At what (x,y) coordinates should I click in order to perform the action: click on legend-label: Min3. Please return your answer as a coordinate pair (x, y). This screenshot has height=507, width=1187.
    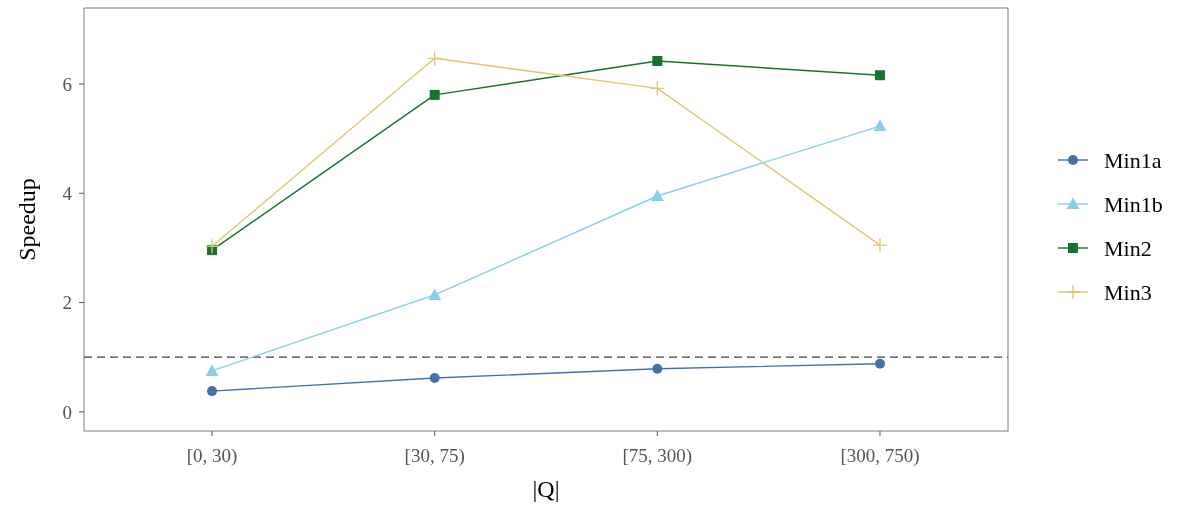
    Looking at the image, I should click on (1128, 292).